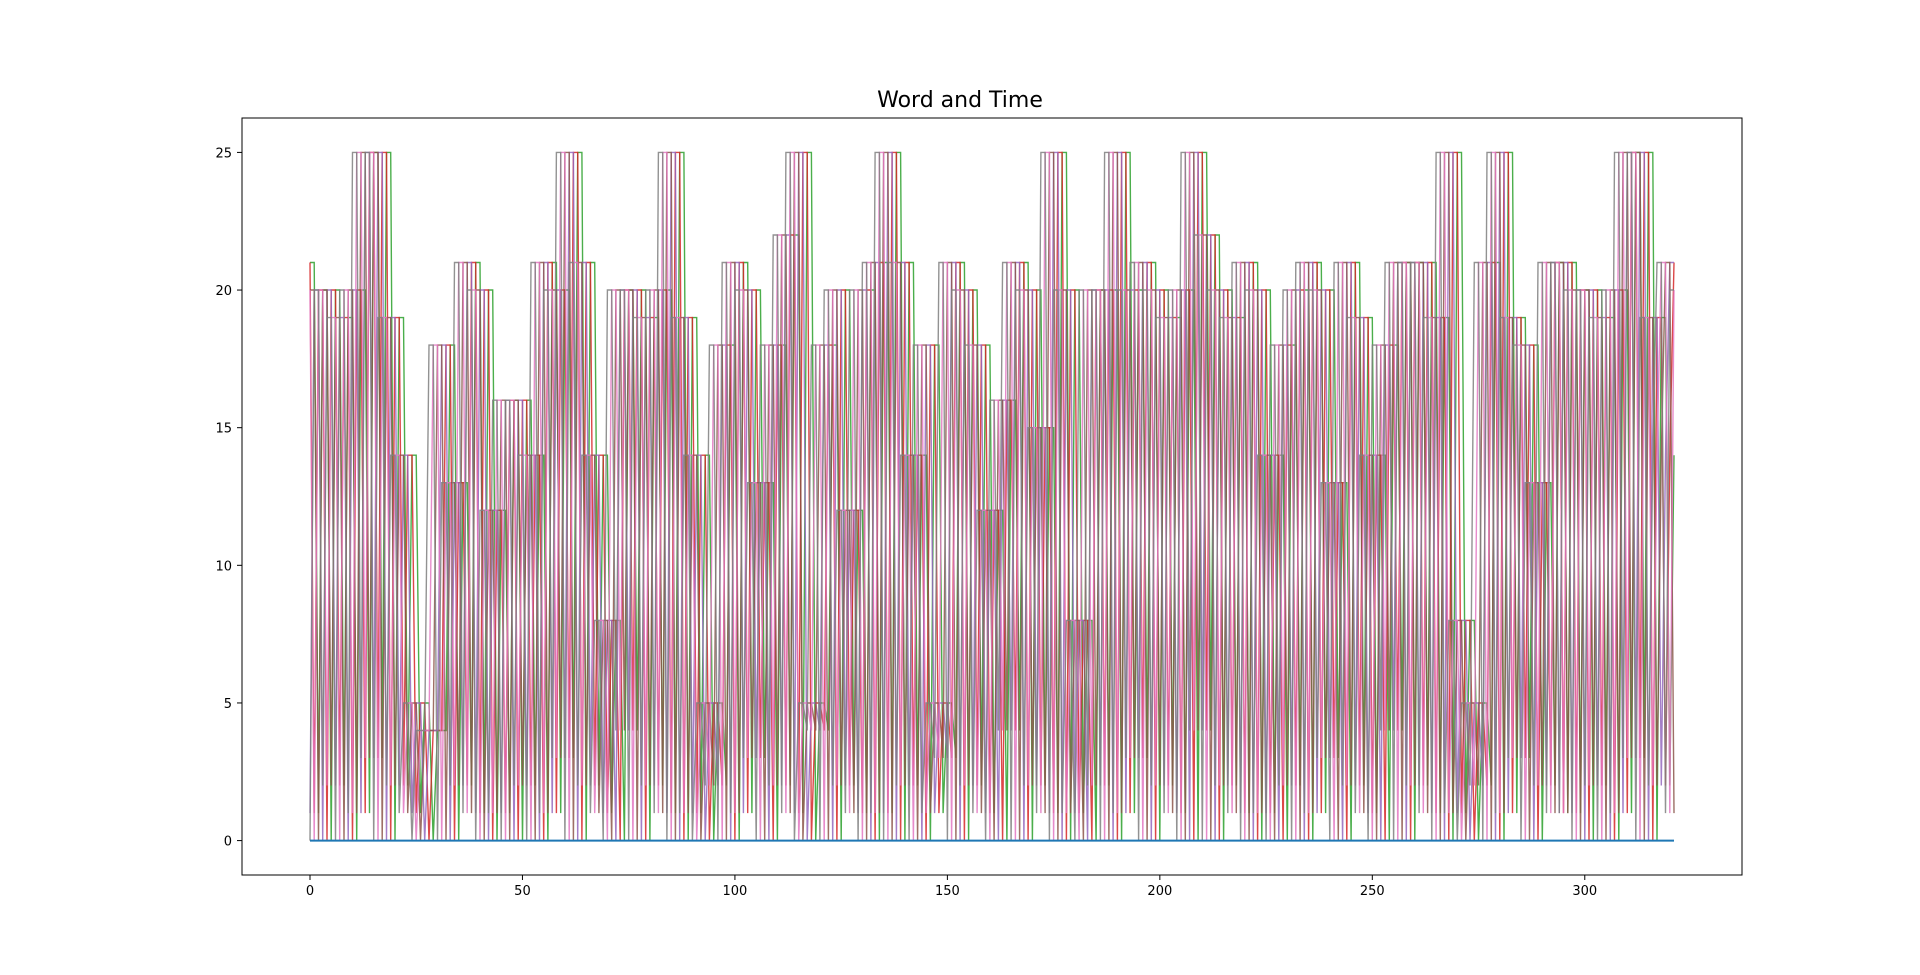  I want to click on x-tick-label: 150, so click(947, 891).